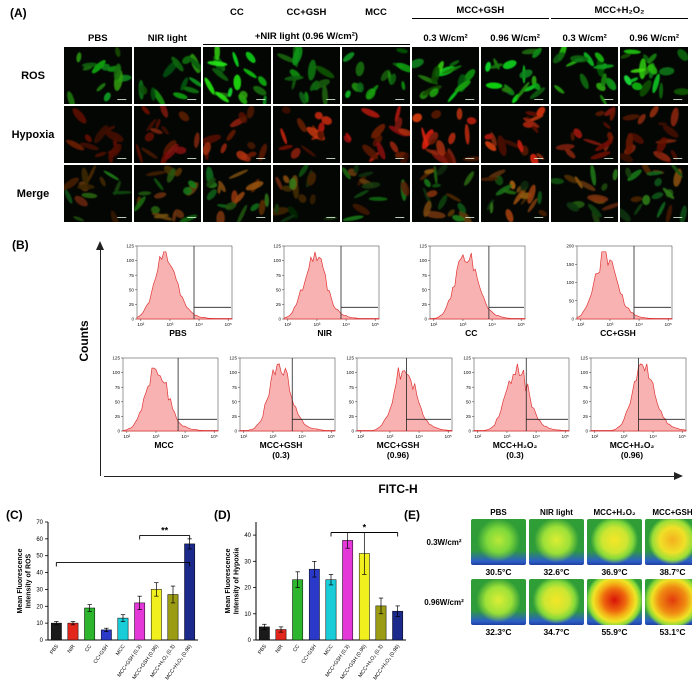  Describe the element at coordinates (167, 75) in the screenshot. I see `micrograph-ros` at that location.